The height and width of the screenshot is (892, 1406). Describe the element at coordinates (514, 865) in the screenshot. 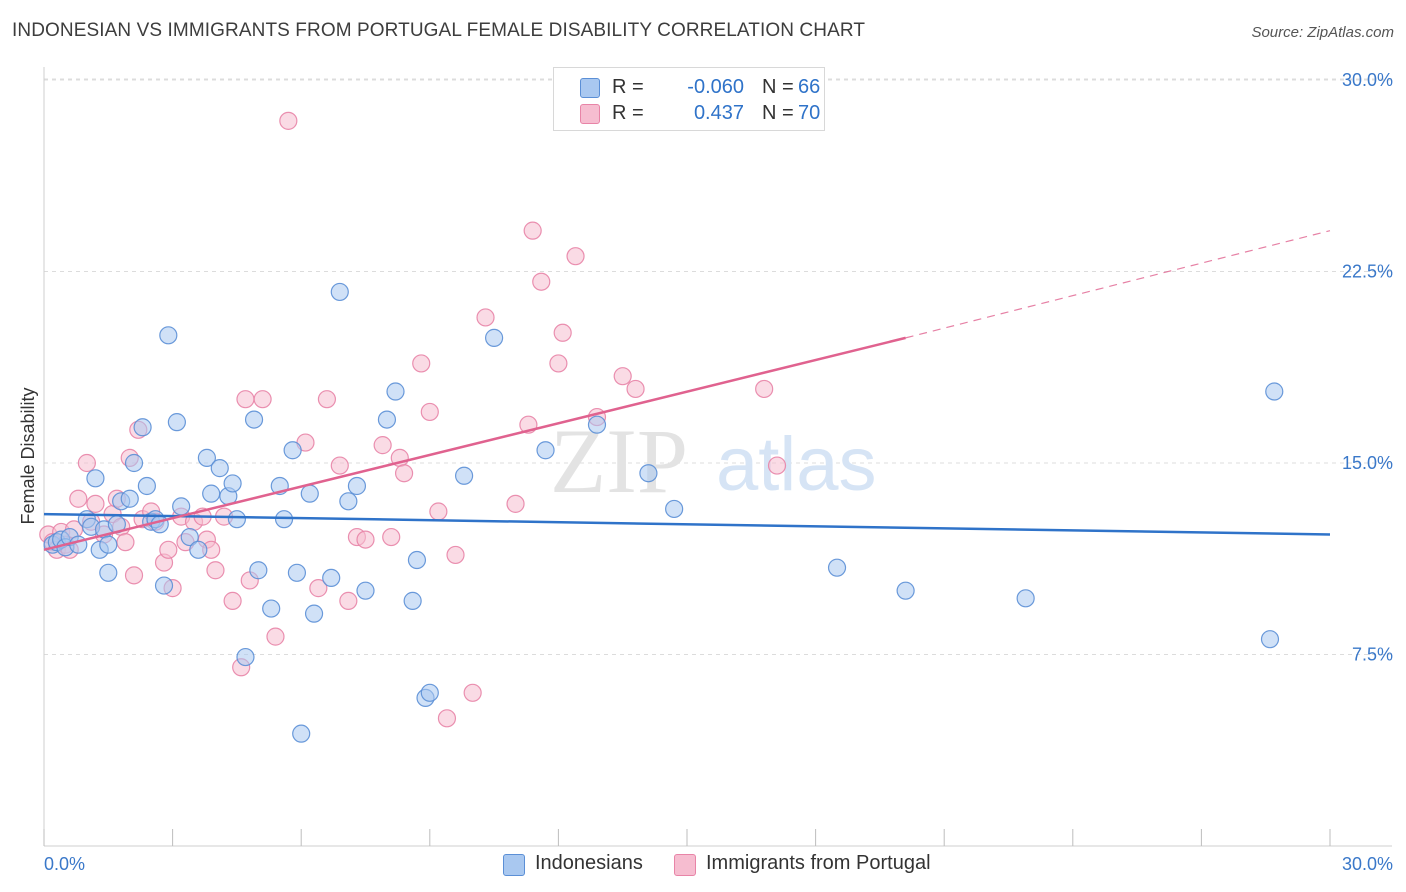

I see `indonesians-legend-swatch` at that location.